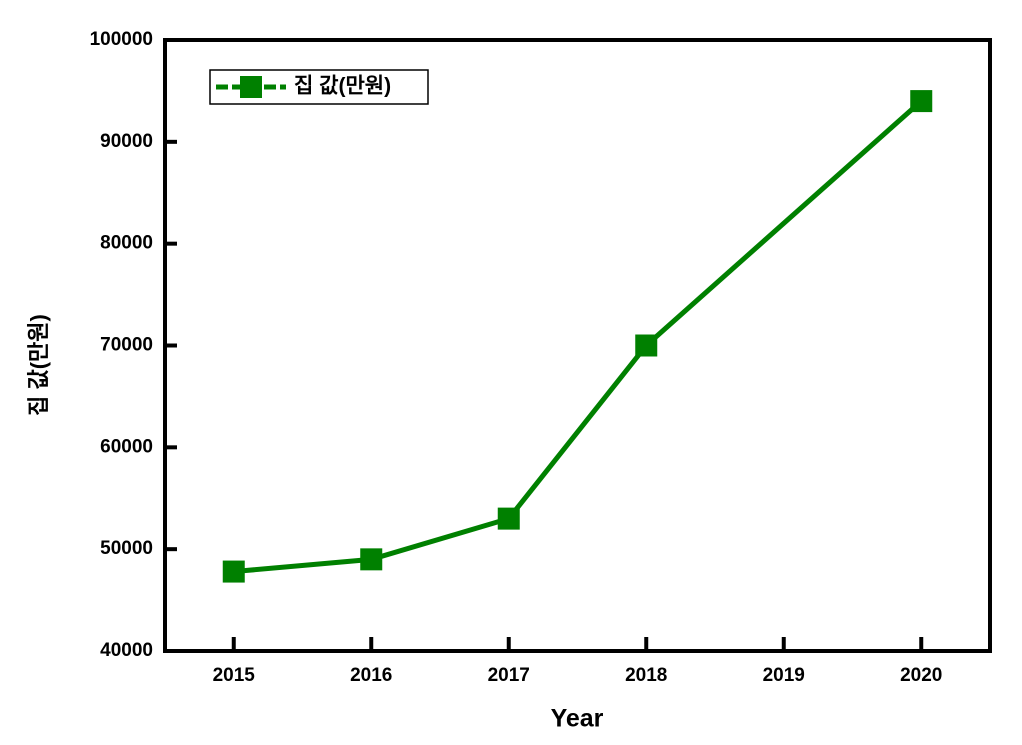 Image resolution: width=1022 pixels, height=745 pixels. Describe the element at coordinates (784, 675) in the screenshot. I see `x-tick-label: 2019` at that location.